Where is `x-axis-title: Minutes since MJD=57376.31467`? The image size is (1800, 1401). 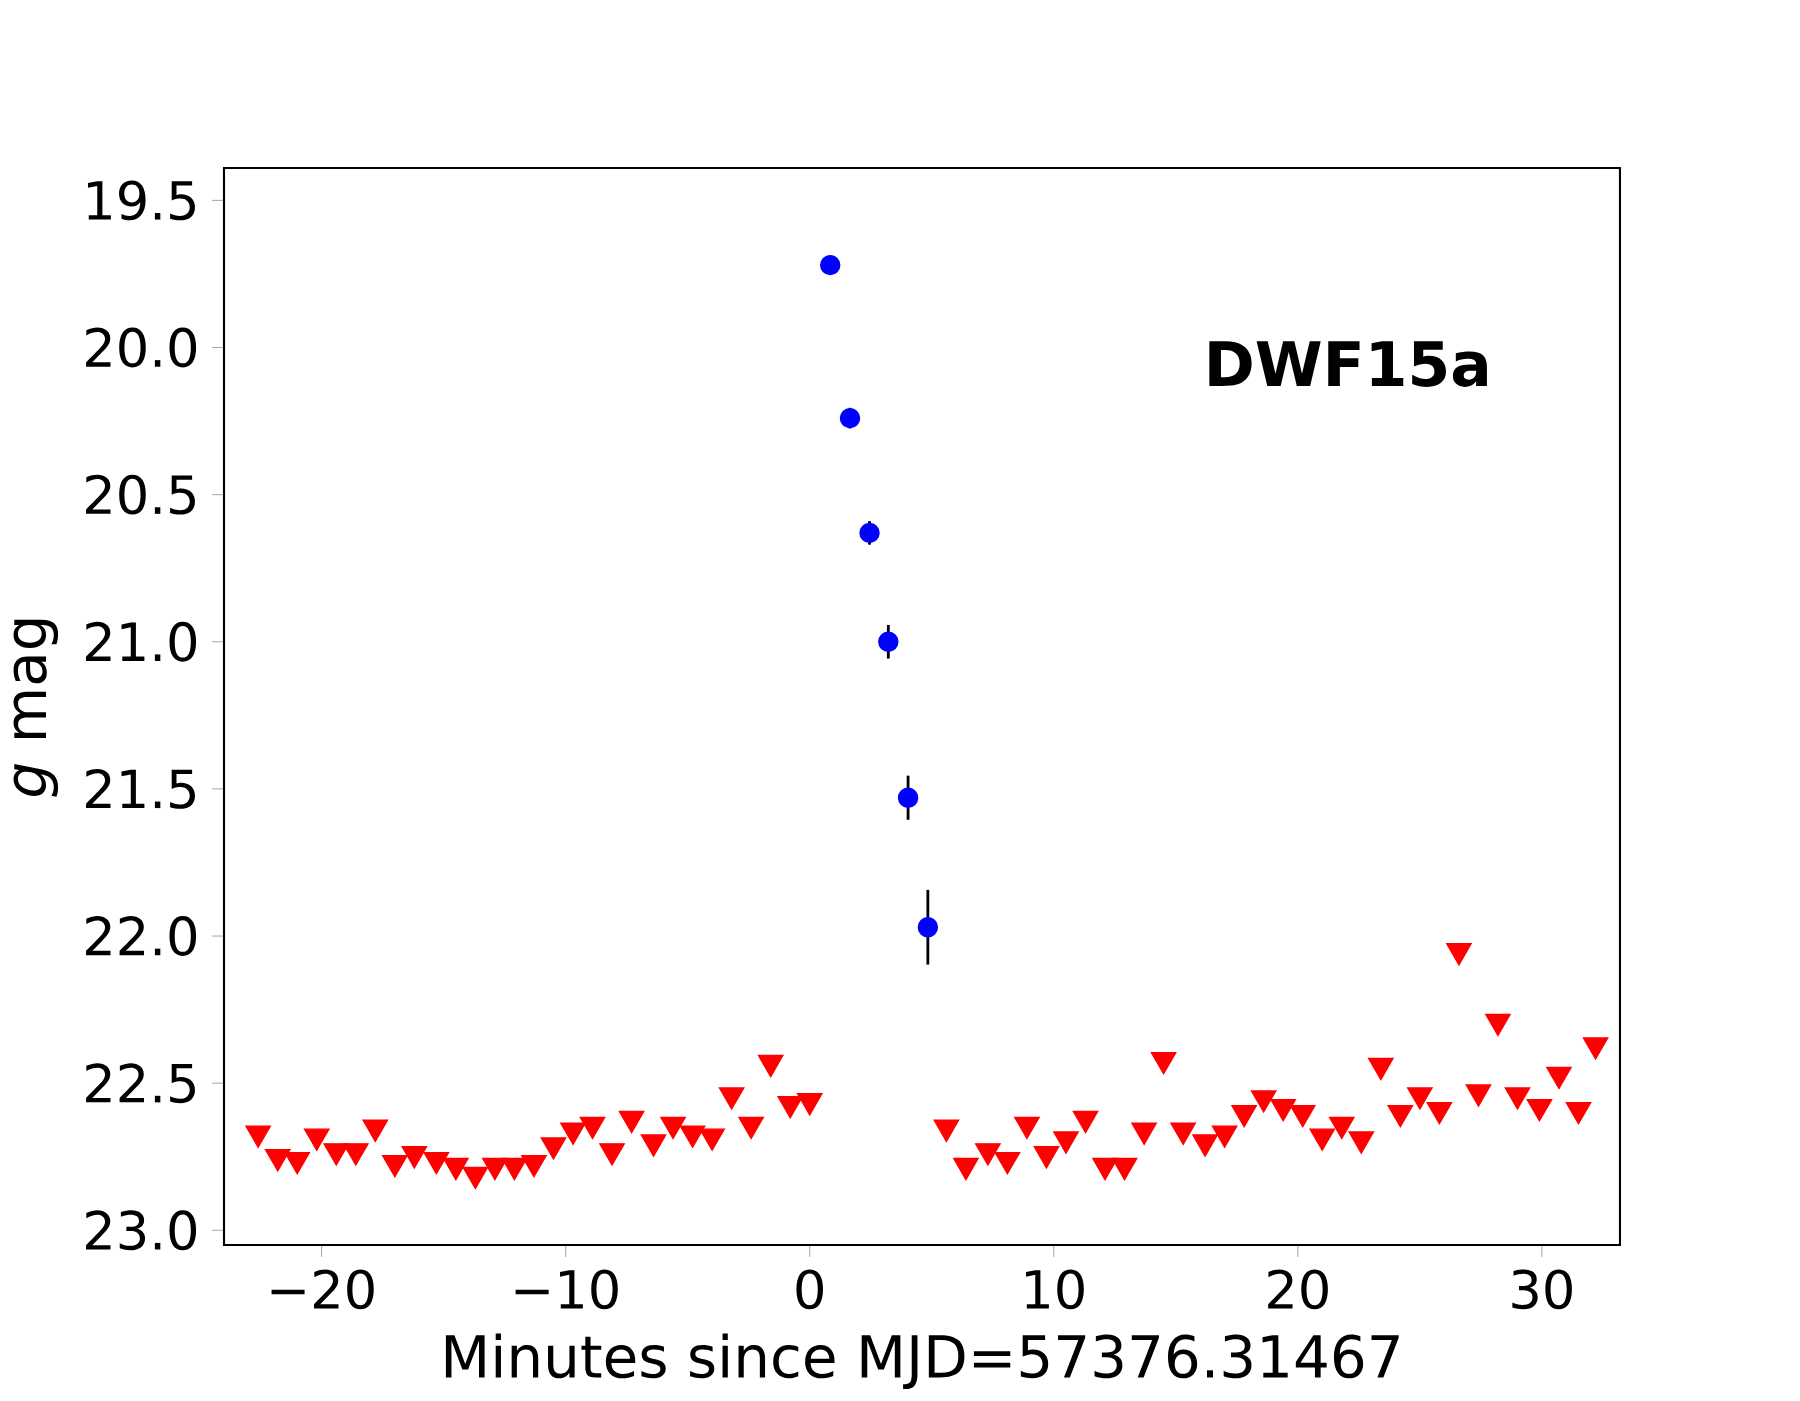
x-axis-title: Minutes since MJD=57376.31467 is located at coordinates (922, 1361).